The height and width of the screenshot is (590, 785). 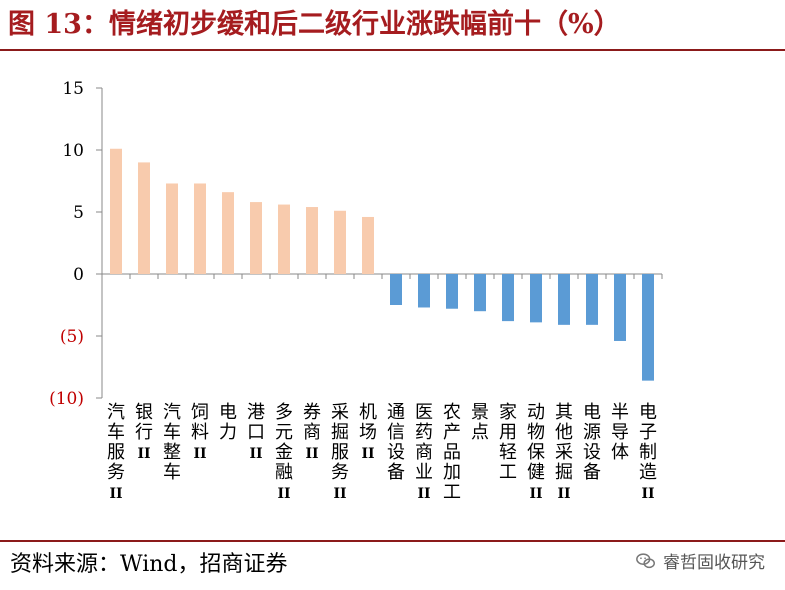 I want to click on category-label: 半导体, so click(x=620, y=432).